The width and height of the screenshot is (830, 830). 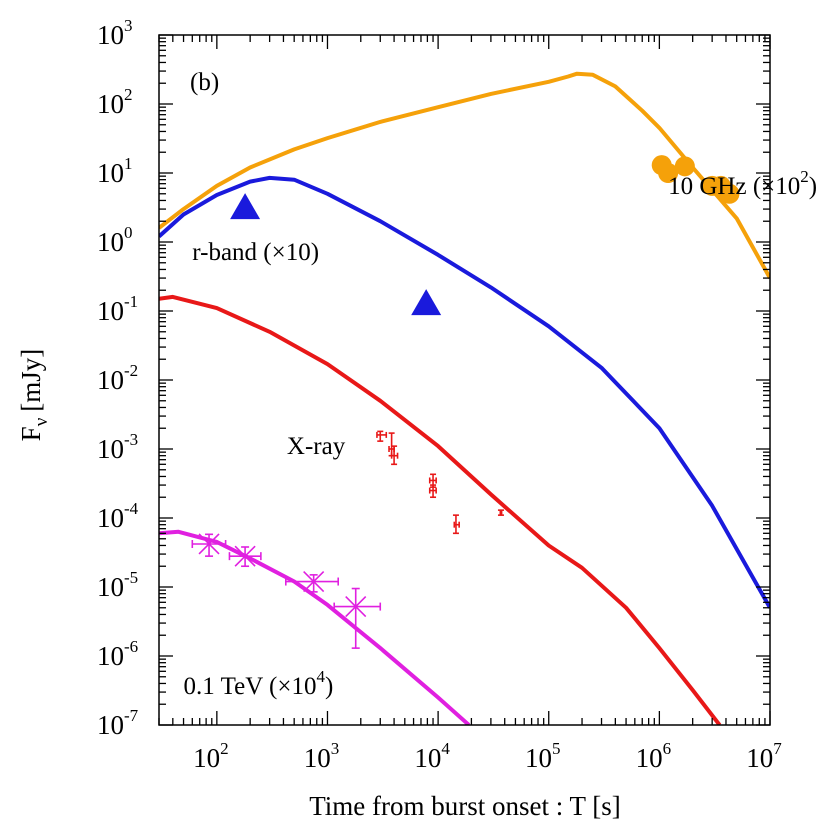 I want to click on y-tick-label: 10⁰, so click(x=115, y=240).